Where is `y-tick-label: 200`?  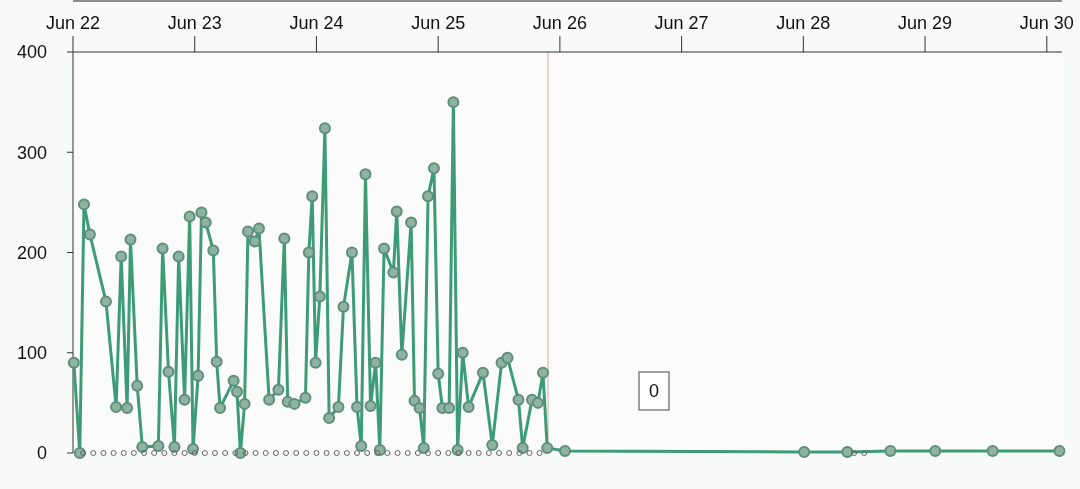
y-tick-label: 200 is located at coordinates (31, 252).